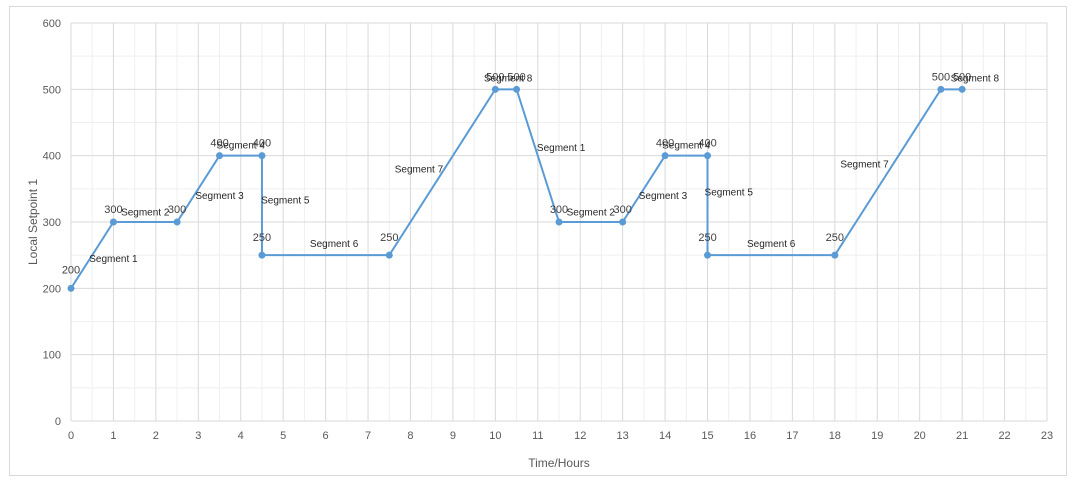  I want to click on x-tick-label: 17, so click(792, 436).